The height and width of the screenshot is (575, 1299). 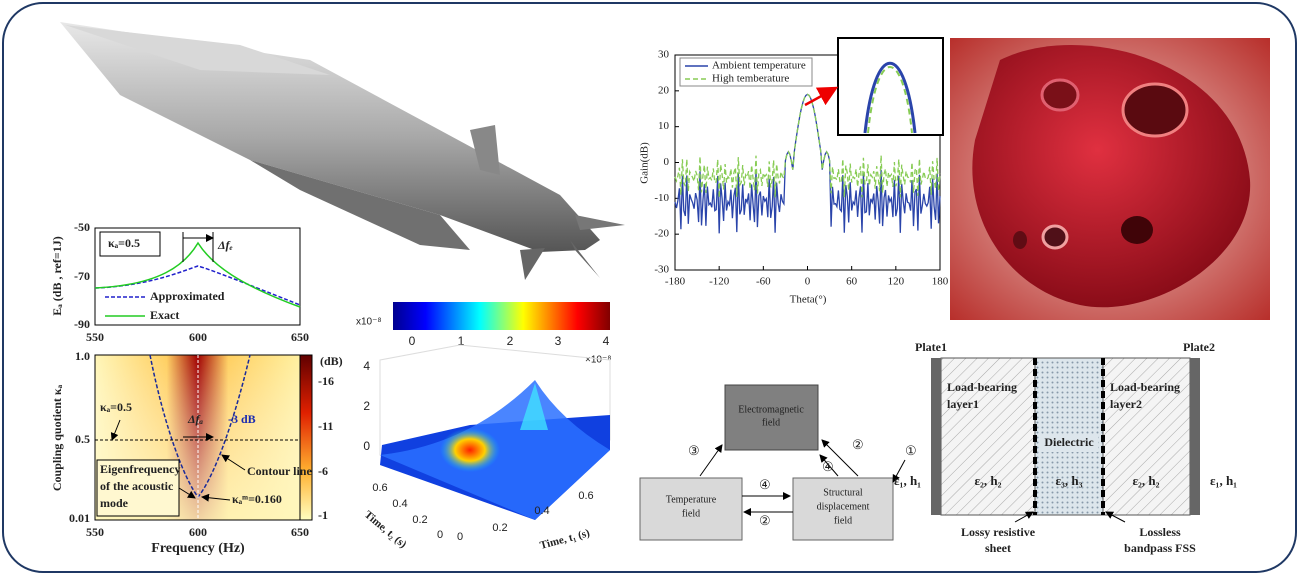 What do you see at coordinates (1223, 480) in the screenshot?
I see `param-label: ε₁, h₁` at bounding box center [1223, 480].